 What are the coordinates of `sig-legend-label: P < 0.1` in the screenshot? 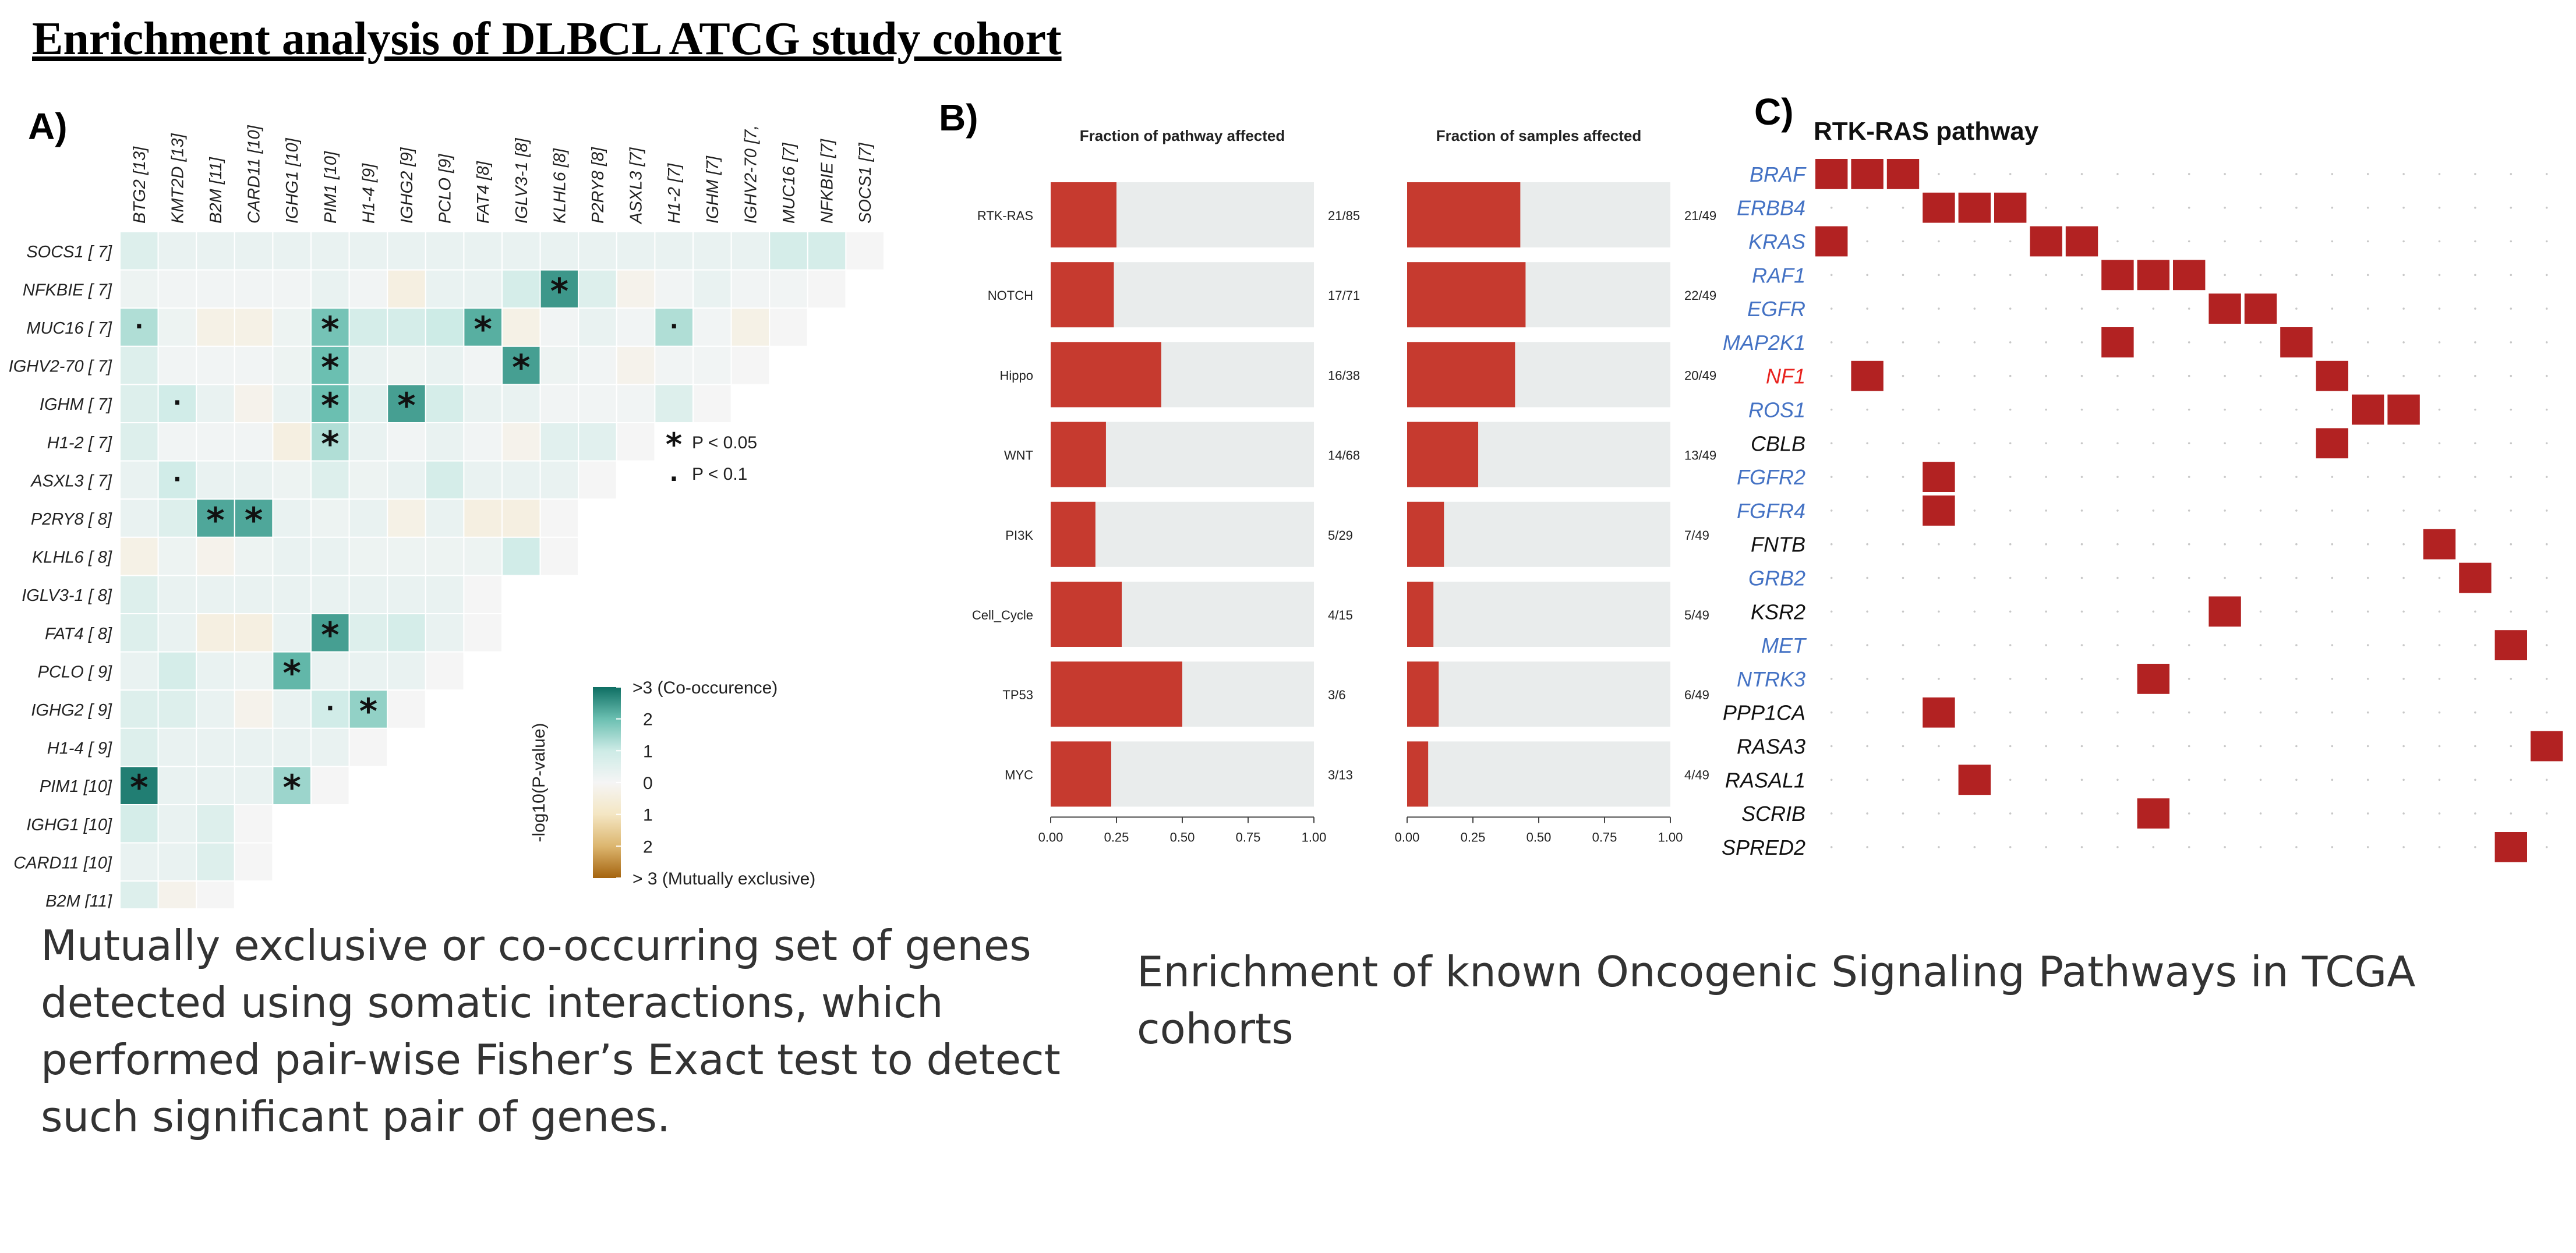 It's located at (719, 474).